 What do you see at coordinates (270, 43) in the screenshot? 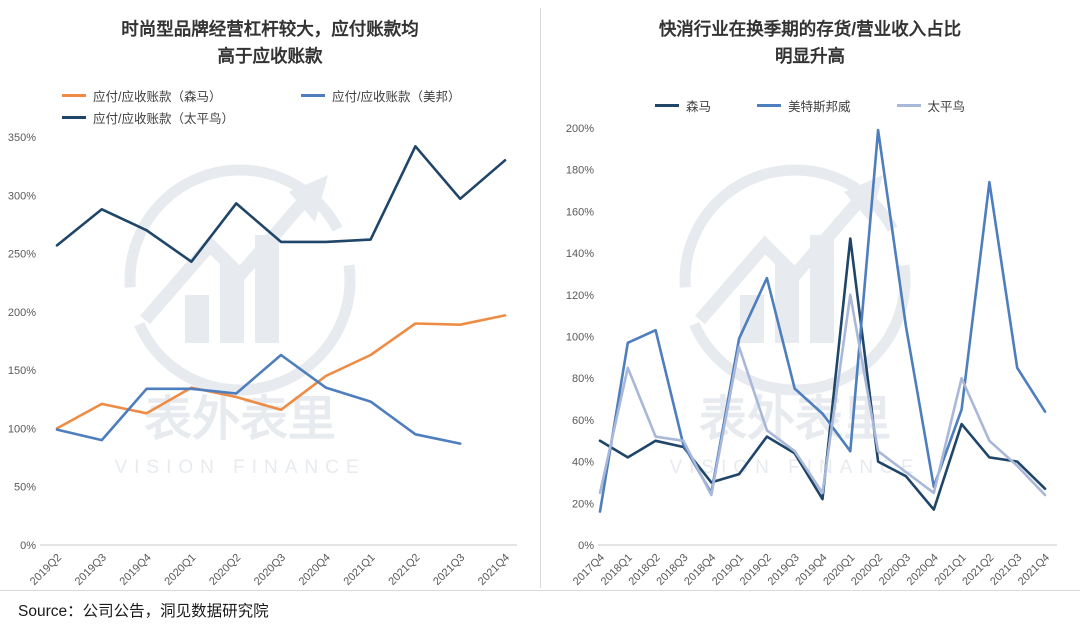
I see `chart-title: 时尚型品牌经营杠杆较大，应付账款均 高于应收账款` at bounding box center [270, 43].